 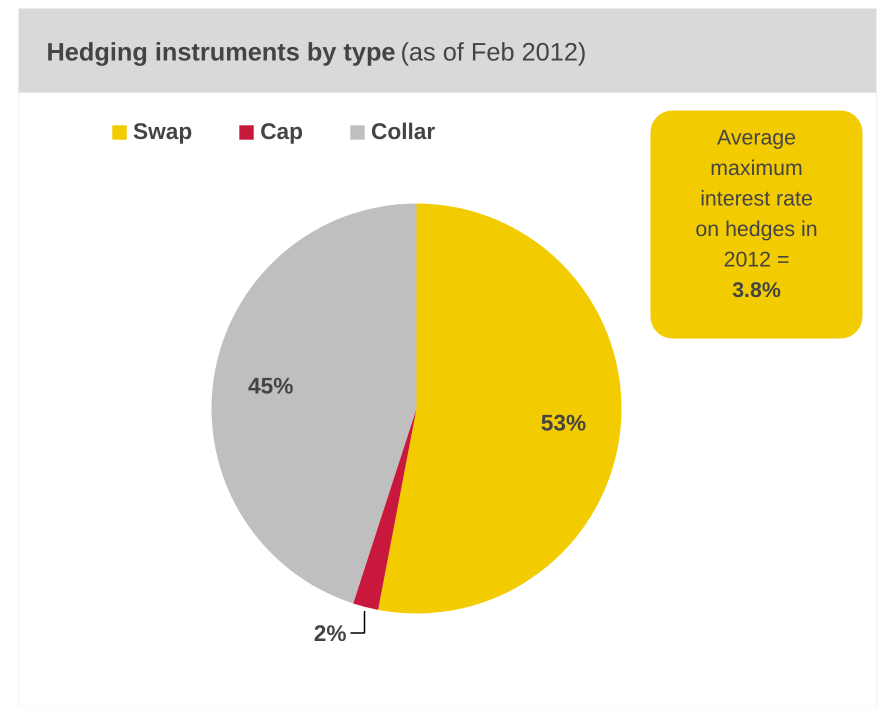 What do you see at coordinates (162, 131) in the screenshot?
I see `legend-label: Swap` at bounding box center [162, 131].